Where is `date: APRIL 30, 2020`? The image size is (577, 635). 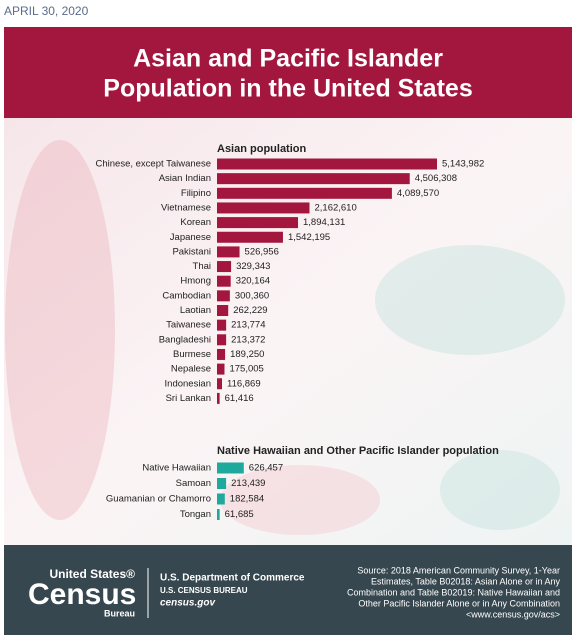 date: APRIL 30, 2020 is located at coordinates (46, 11).